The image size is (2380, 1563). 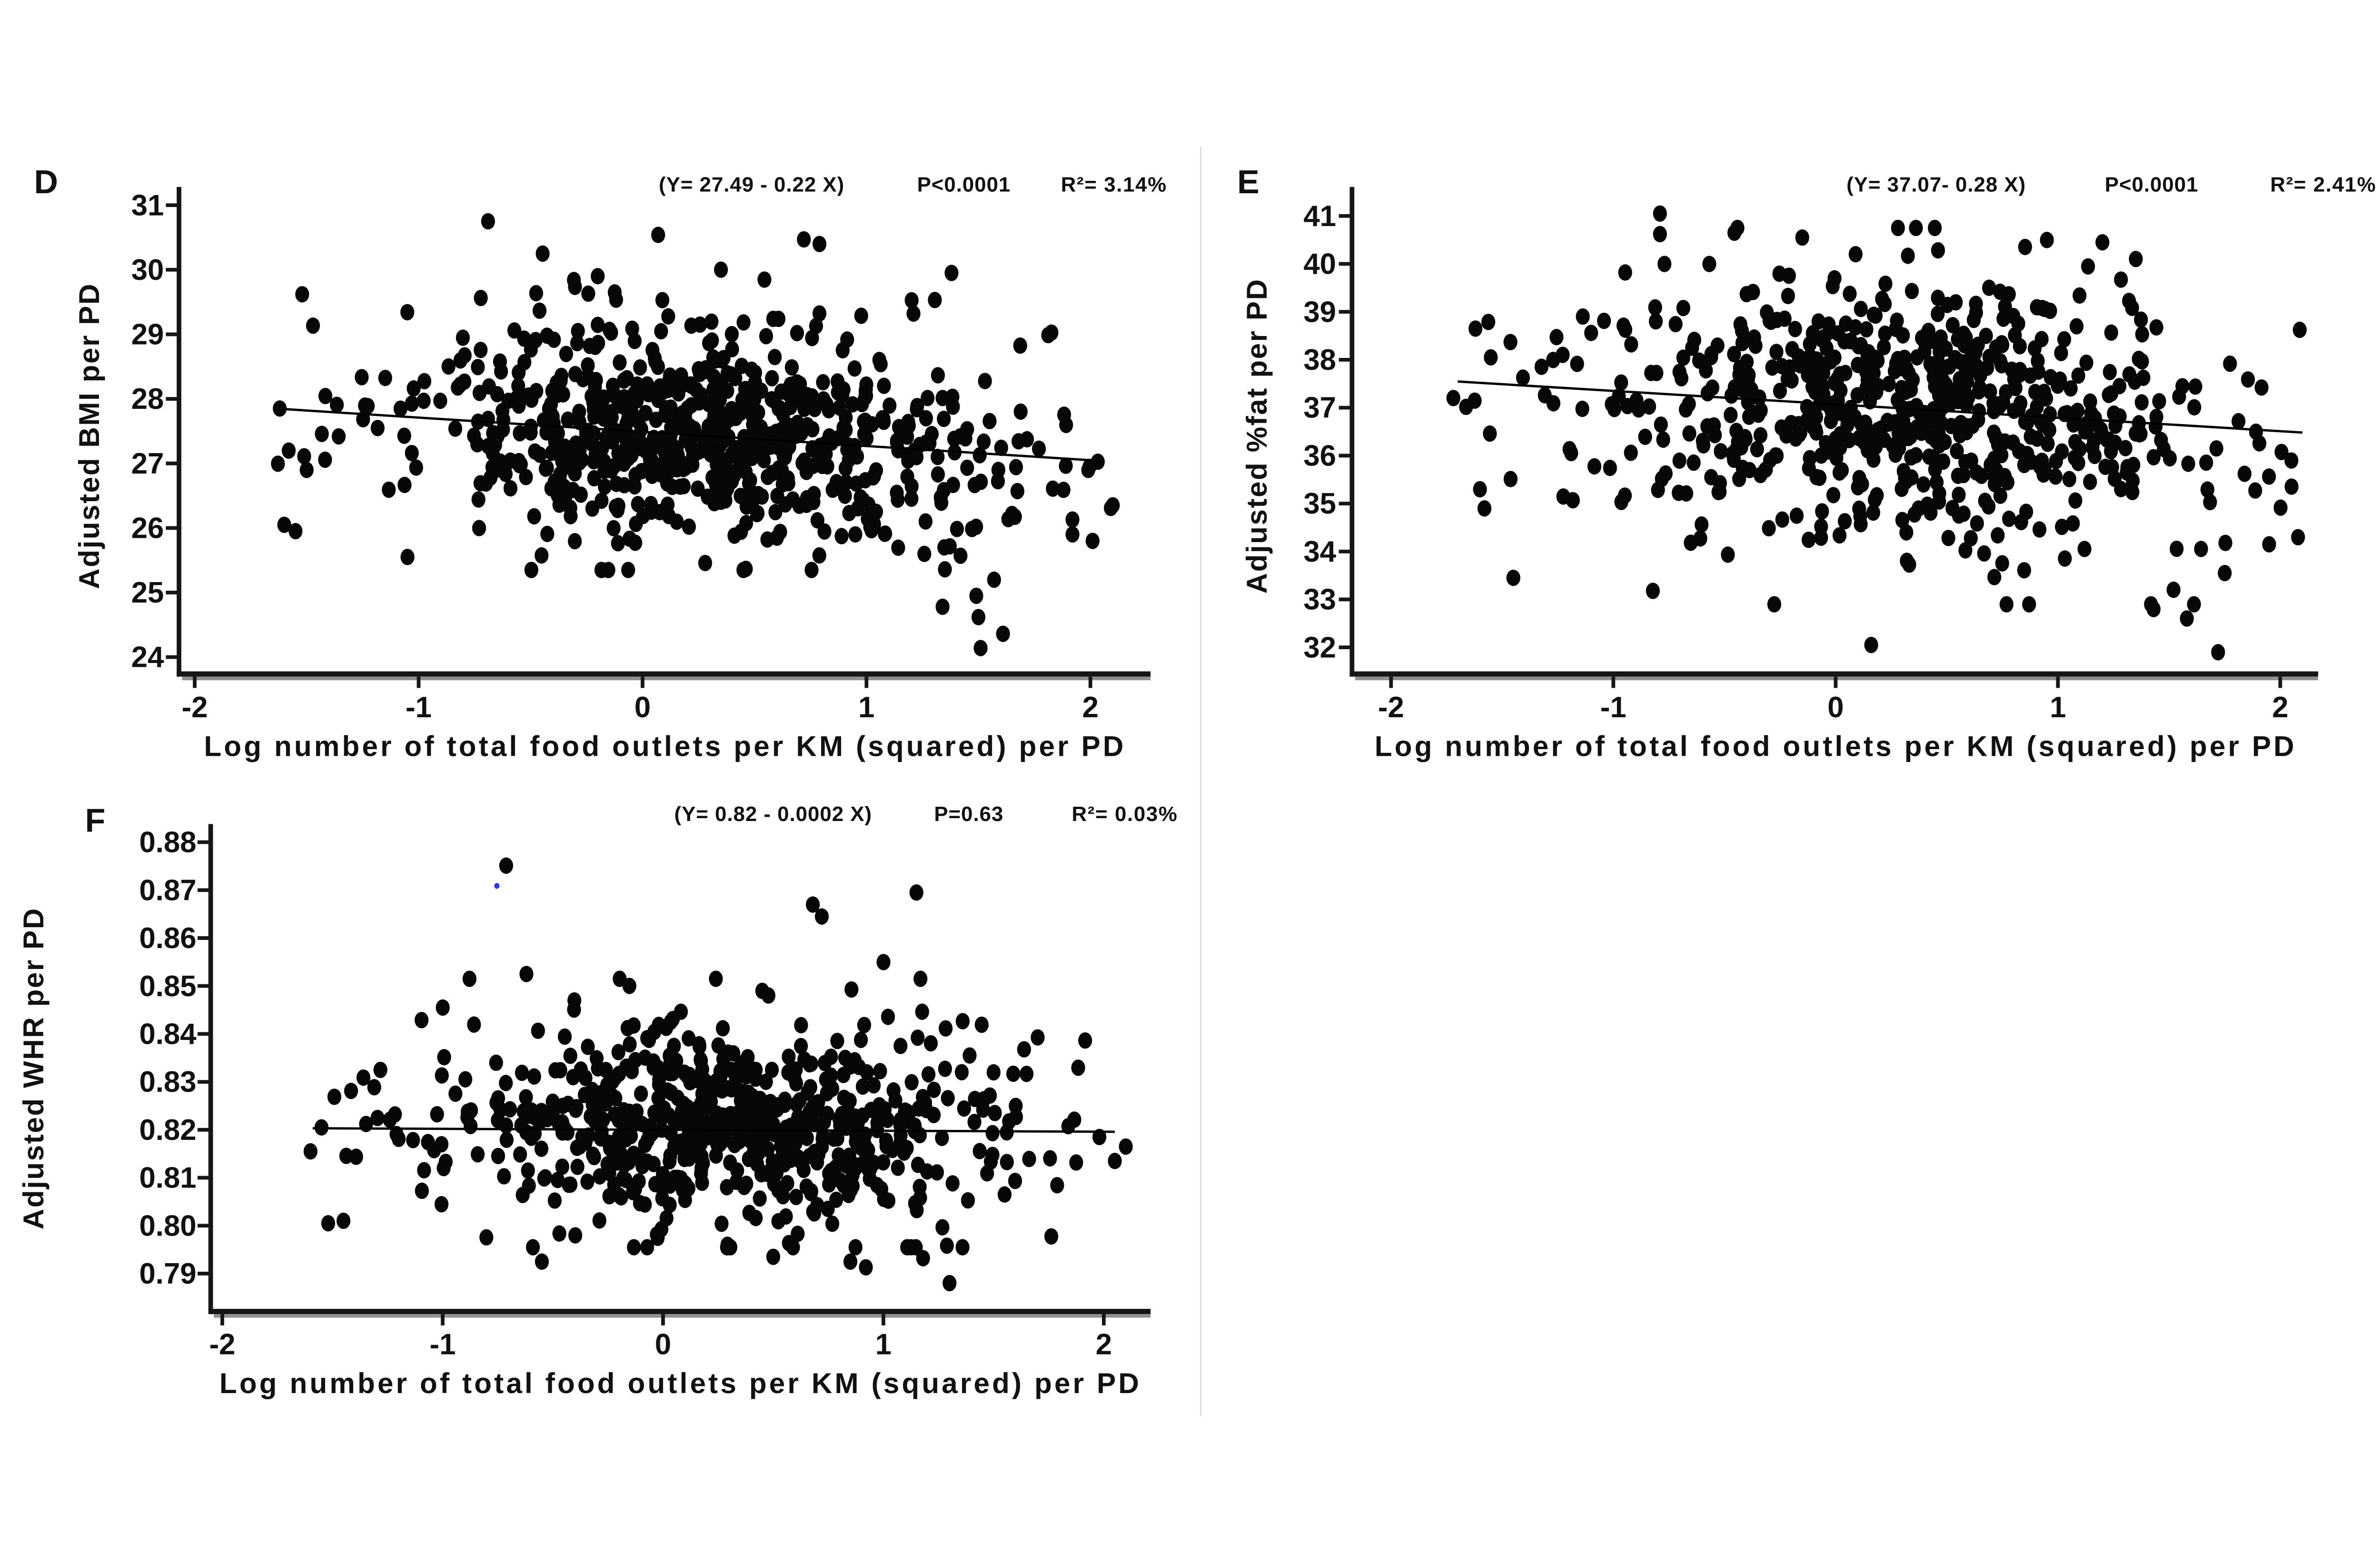 What do you see at coordinates (1257, 436) in the screenshot?
I see `panel-E-y-axis-title: Adjusted %fat per PD` at bounding box center [1257, 436].